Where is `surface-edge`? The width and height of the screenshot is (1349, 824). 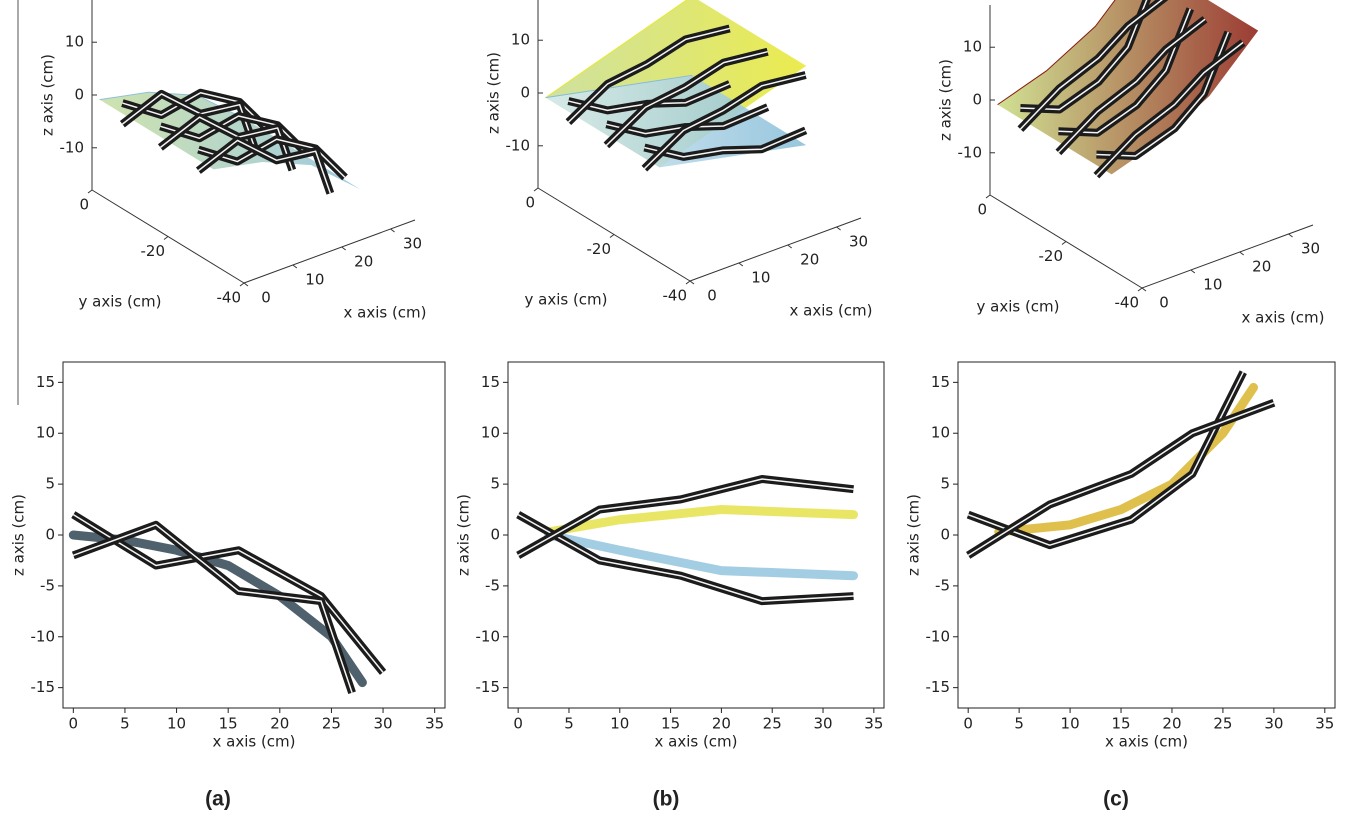
surface-edge is located at coordinates (1056, 53).